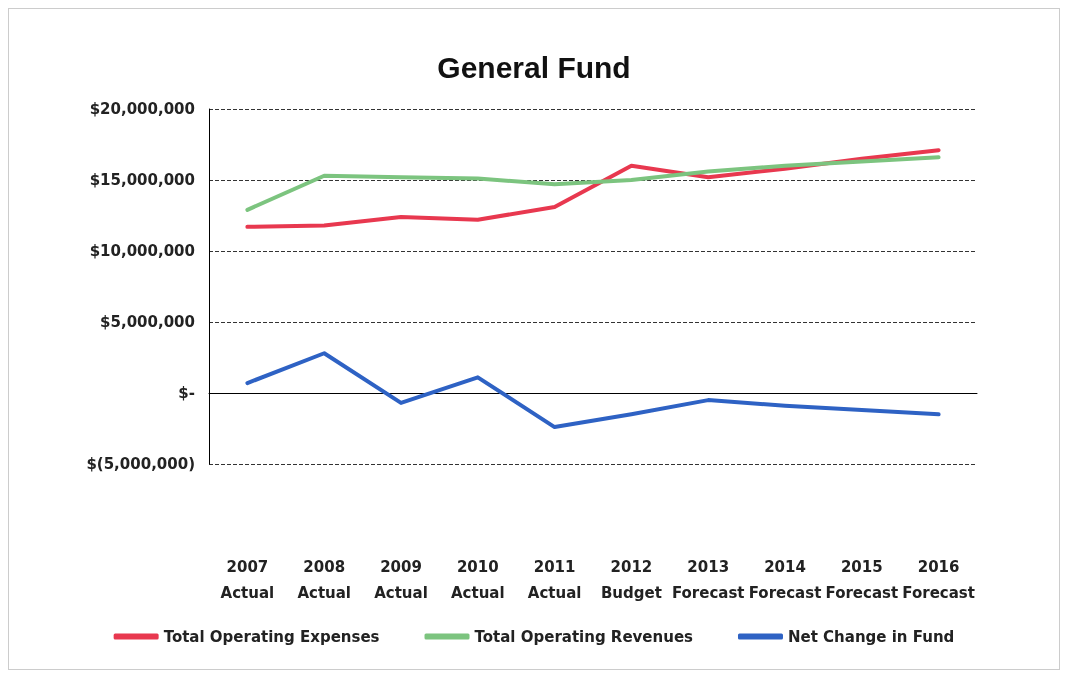 Image resolution: width=1068 pixels, height=677 pixels. I want to click on y-tick-label: $5,000,000, so click(147, 322).